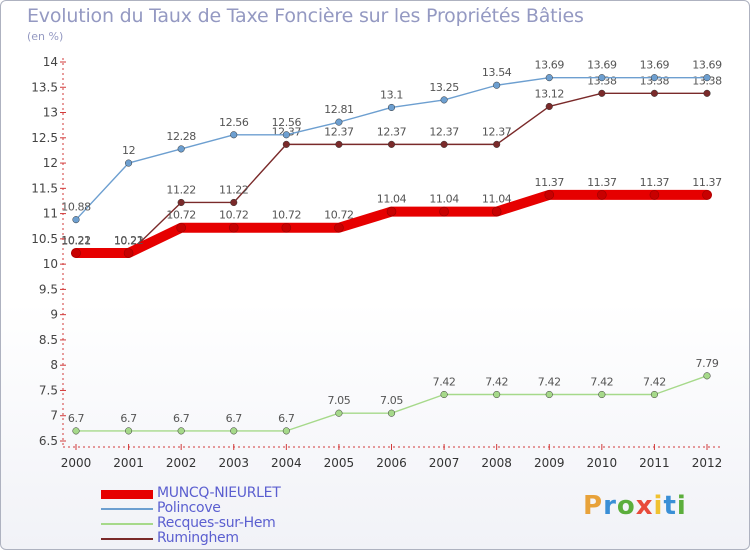 The width and height of the screenshot is (750, 550). What do you see at coordinates (216, 523) in the screenshot?
I see `legend-label: Recques-sur-Hem` at bounding box center [216, 523].